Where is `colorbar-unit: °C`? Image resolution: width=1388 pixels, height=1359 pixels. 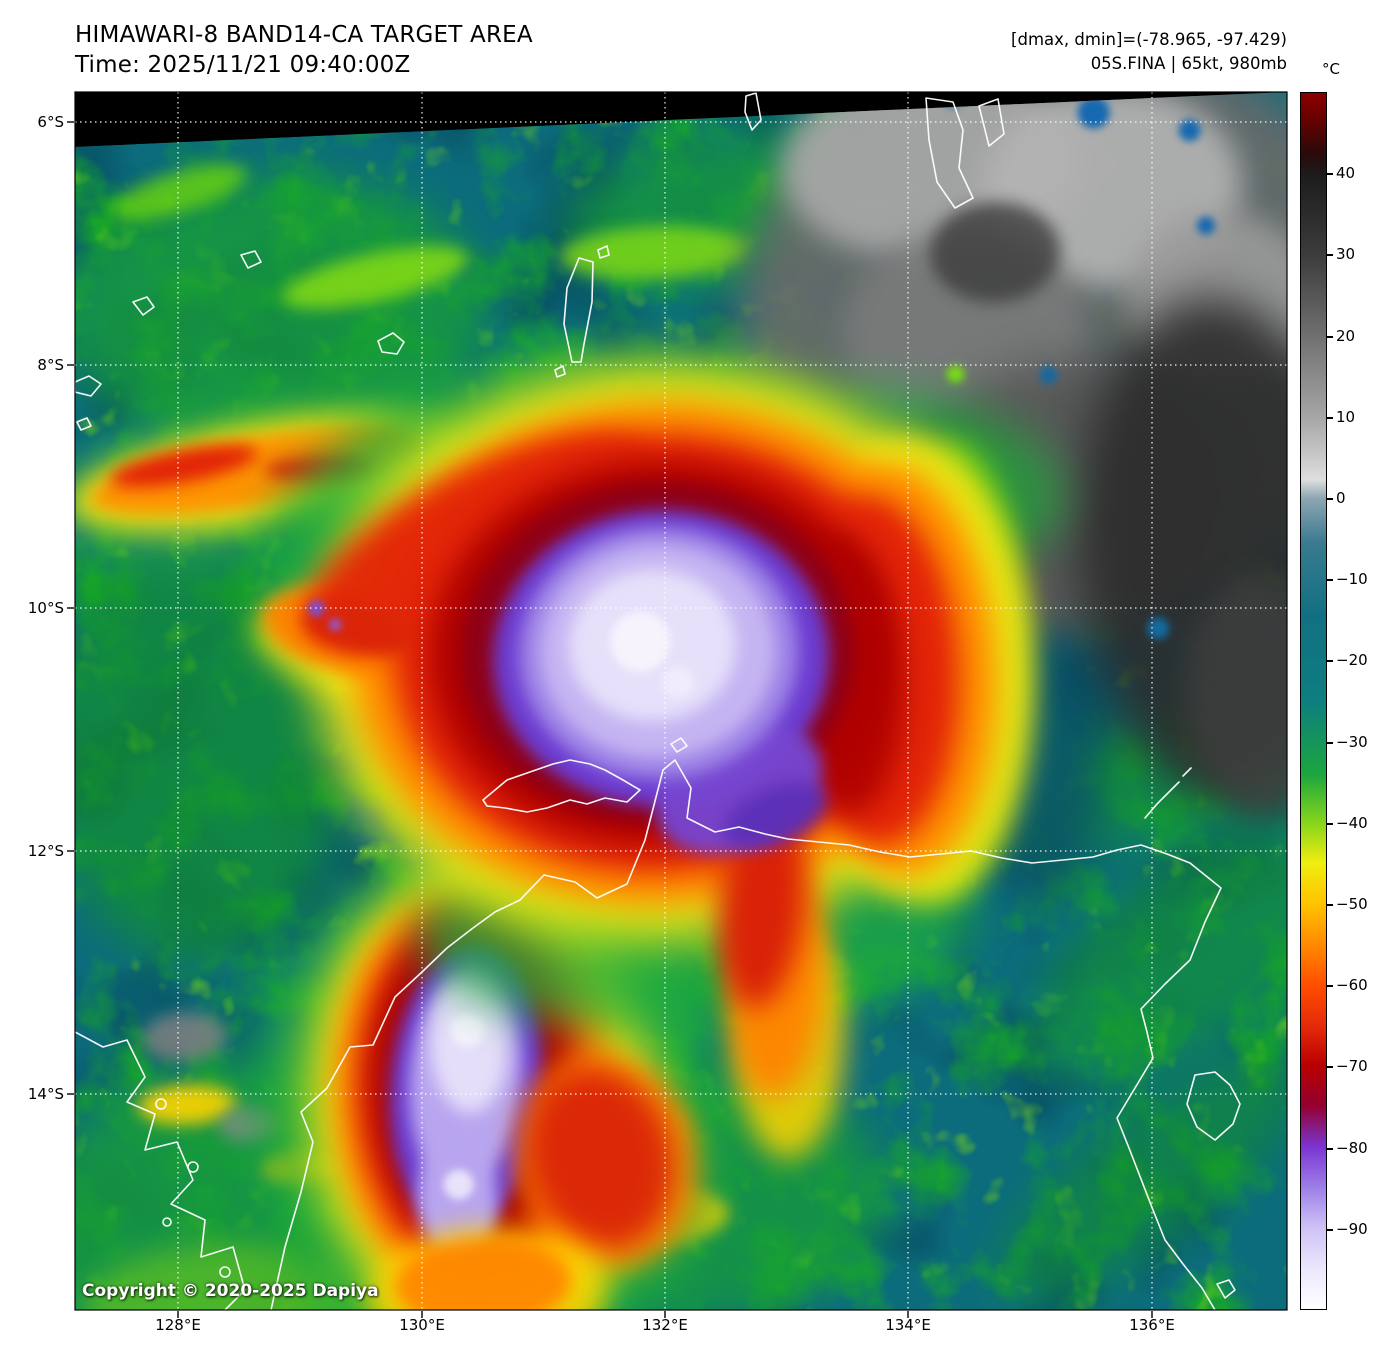
colorbar-unit: °C is located at coordinates (1331, 69).